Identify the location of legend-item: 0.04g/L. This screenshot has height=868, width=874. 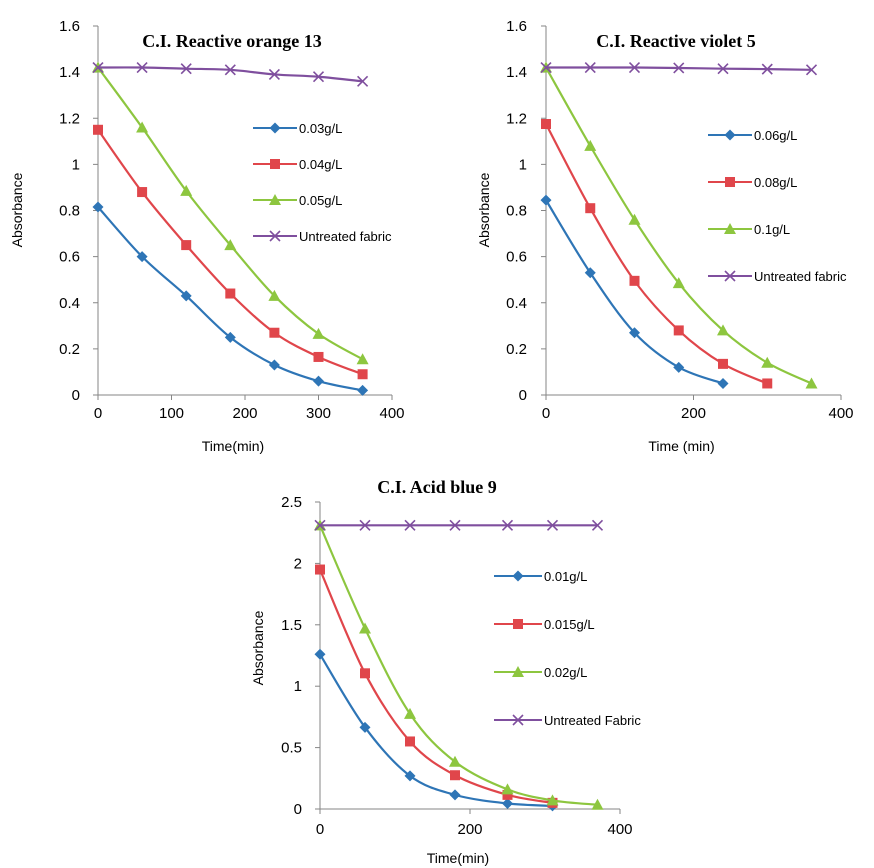
(297, 164).